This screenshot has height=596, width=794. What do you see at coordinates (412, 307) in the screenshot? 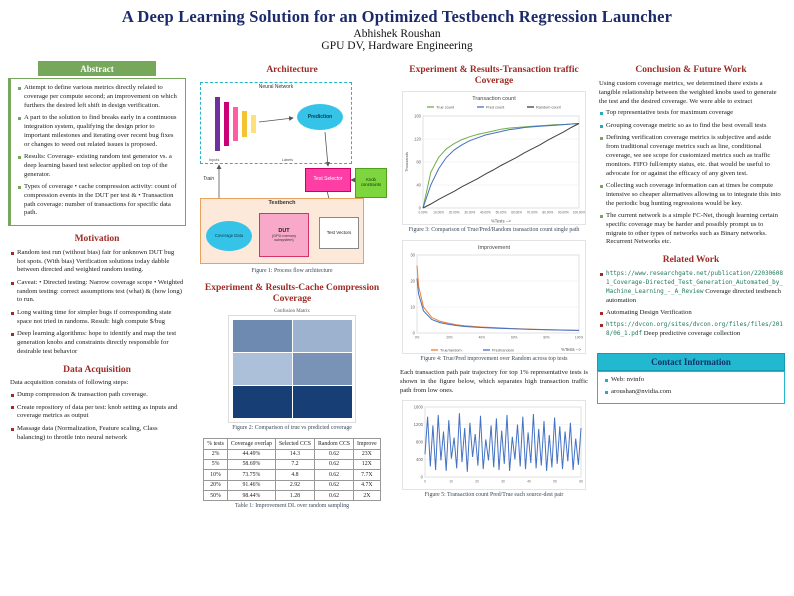
I see `svg-text: 10` at bounding box center [412, 307].